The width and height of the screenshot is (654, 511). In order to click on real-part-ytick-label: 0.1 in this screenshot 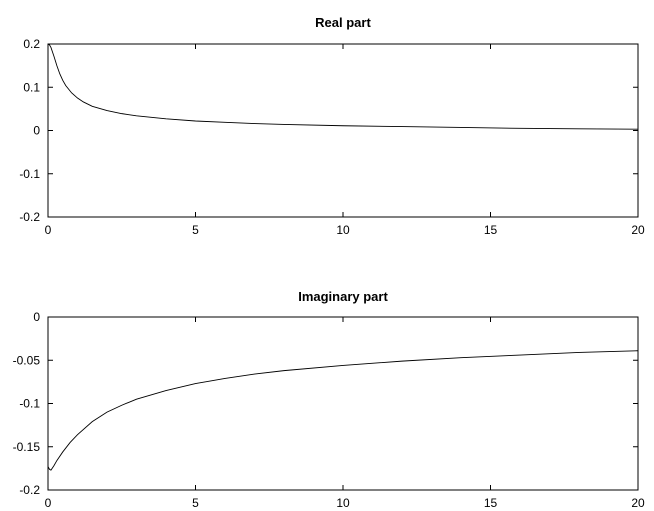, I will do `click(31, 87)`.